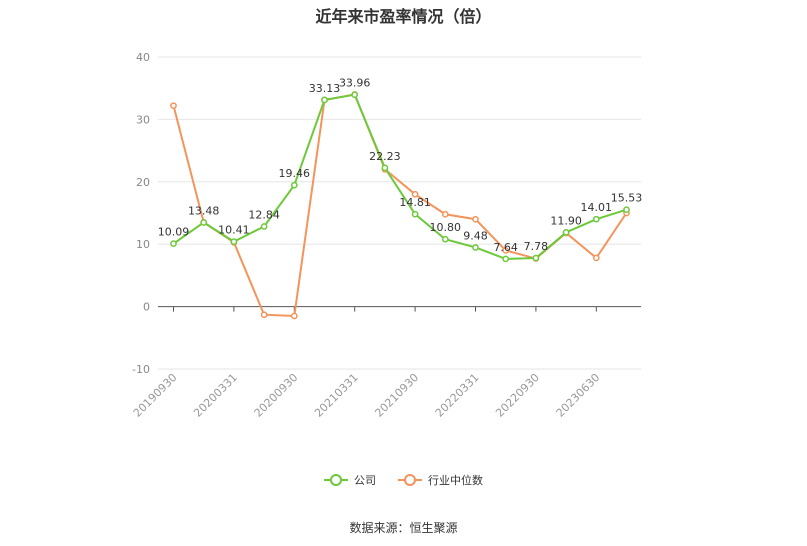  Describe the element at coordinates (143, 119) in the screenshot. I see `y-tick-label: 30` at that location.